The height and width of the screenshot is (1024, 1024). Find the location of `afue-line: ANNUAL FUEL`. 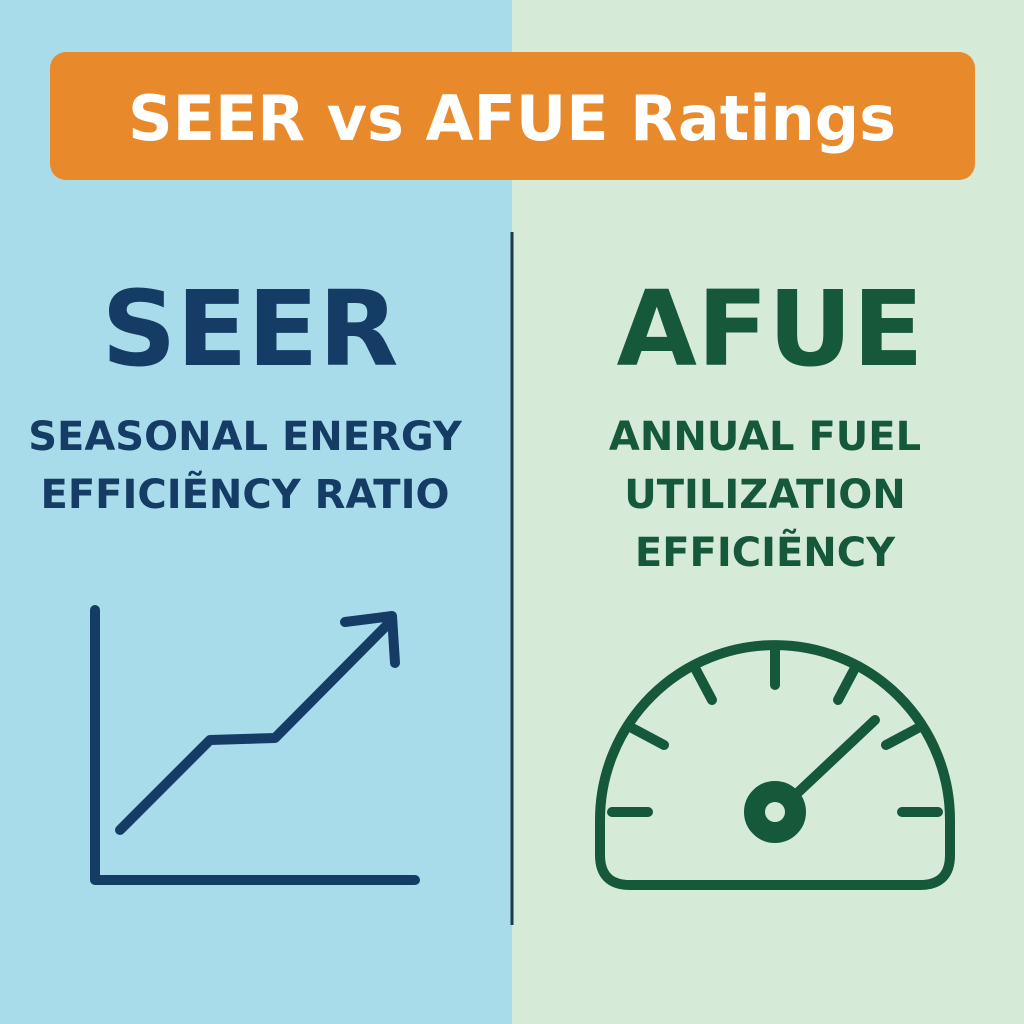

afue-line: ANNUAL FUEL is located at coordinates (765, 437).